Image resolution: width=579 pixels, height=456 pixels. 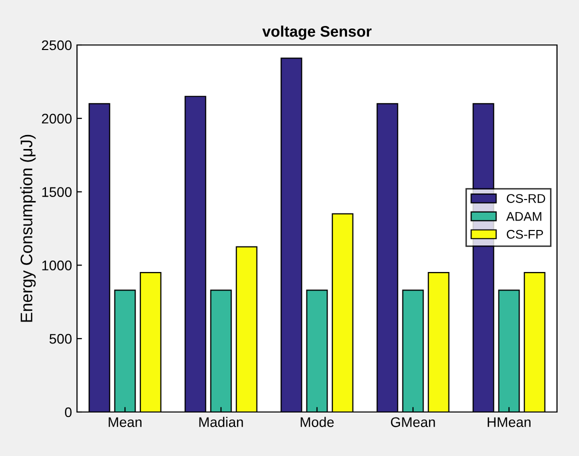 What do you see at coordinates (57, 265) in the screenshot?
I see `y-tick-label: 1000` at bounding box center [57, 265].